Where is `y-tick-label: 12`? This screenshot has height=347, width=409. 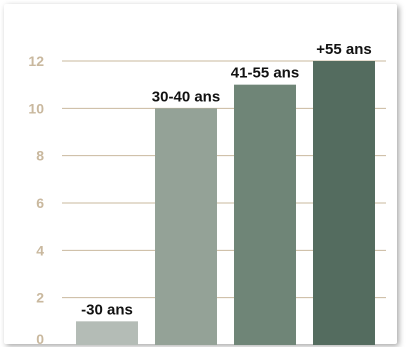 y-tick-label: 12 is located at coordinates (36, 61).